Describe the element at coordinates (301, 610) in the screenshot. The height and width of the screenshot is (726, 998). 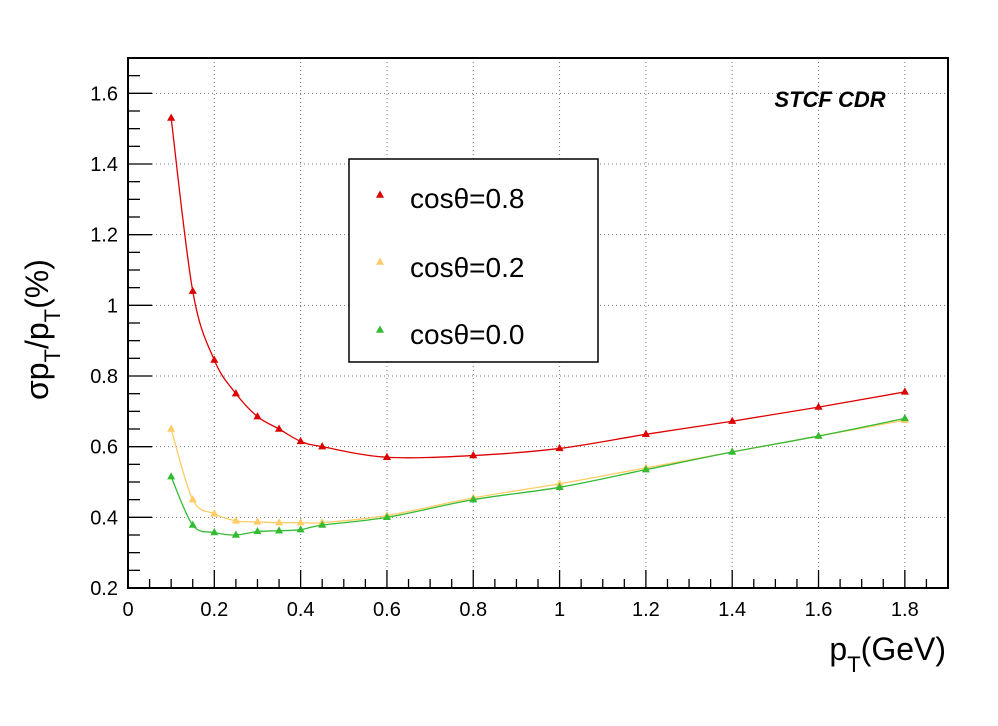
I see `x-tick-label: 0.4` at that location.